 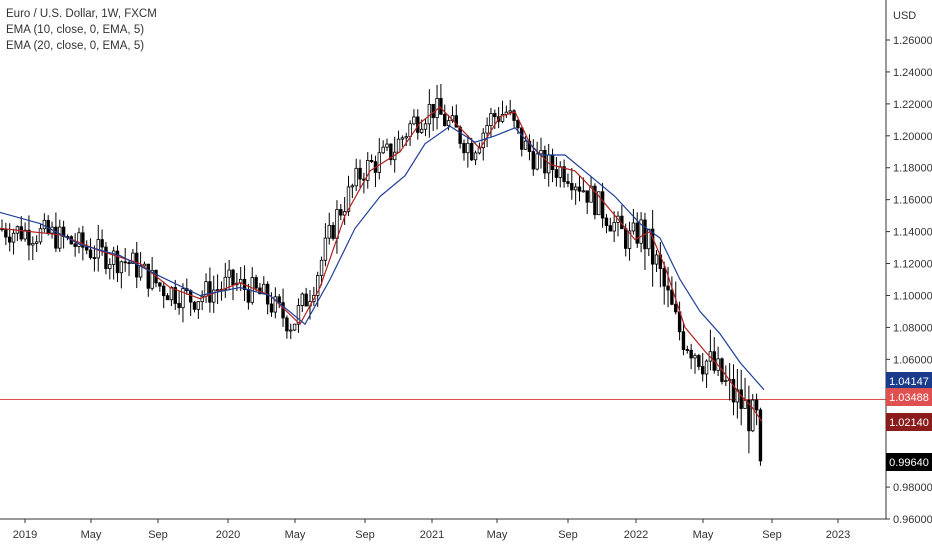 I want to click on price-badge, so click(x=909, y=462).